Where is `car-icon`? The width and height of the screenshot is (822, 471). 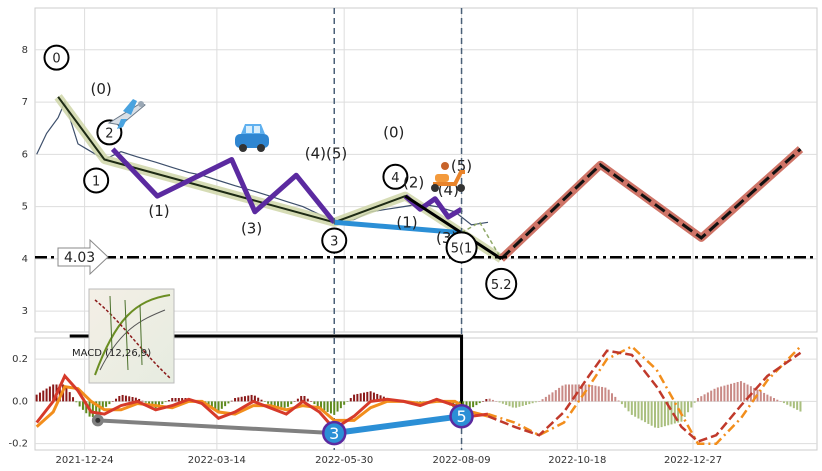 car-icon is located at coordinates (252, 138).